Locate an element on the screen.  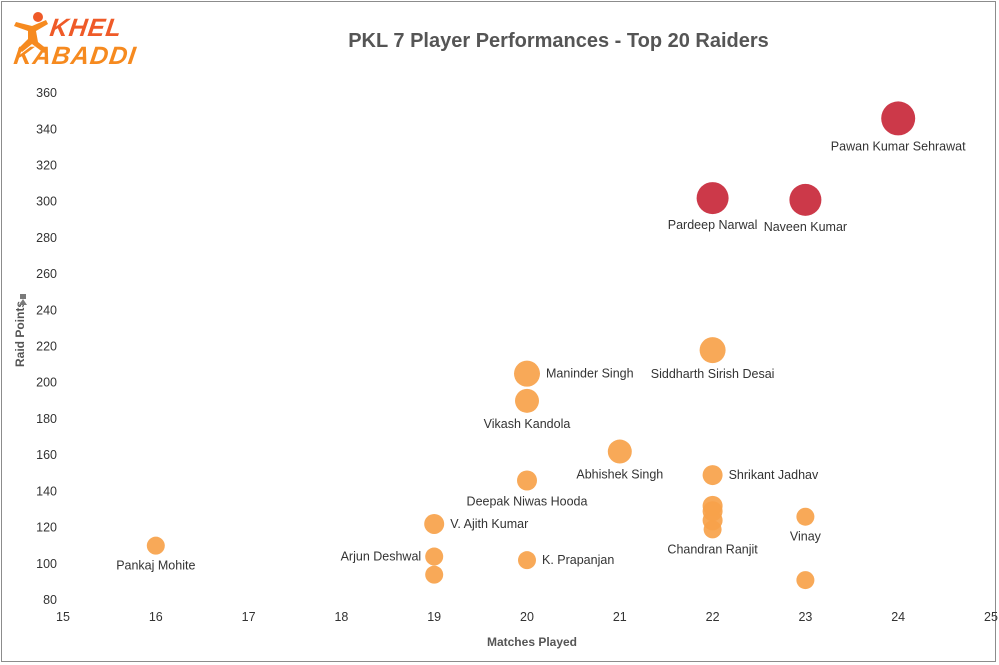
x-tick-label: 20 is located at coordinates (527, 617).